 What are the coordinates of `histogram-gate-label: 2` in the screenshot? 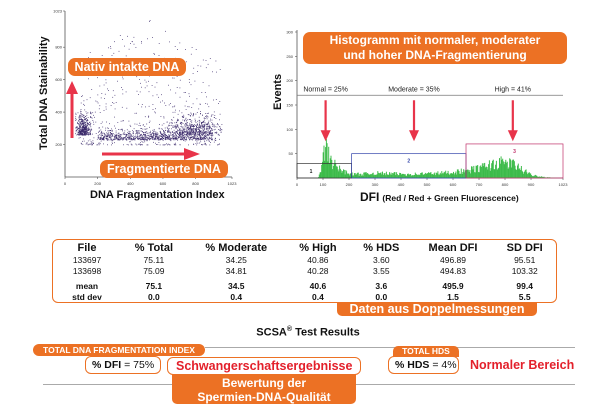 It's located at (408, 162).